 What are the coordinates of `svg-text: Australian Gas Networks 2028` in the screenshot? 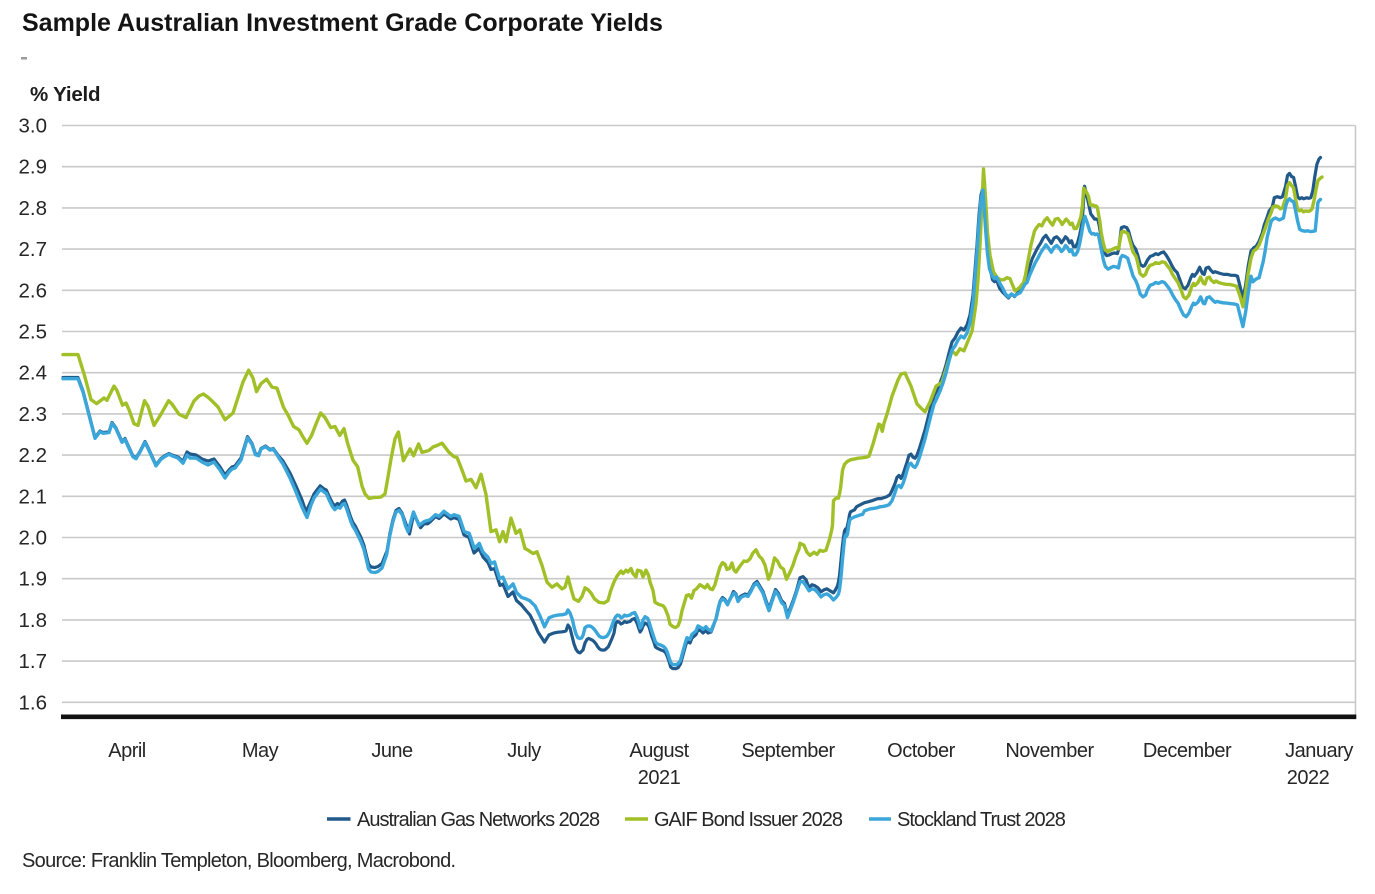 It's located at (478, 820).